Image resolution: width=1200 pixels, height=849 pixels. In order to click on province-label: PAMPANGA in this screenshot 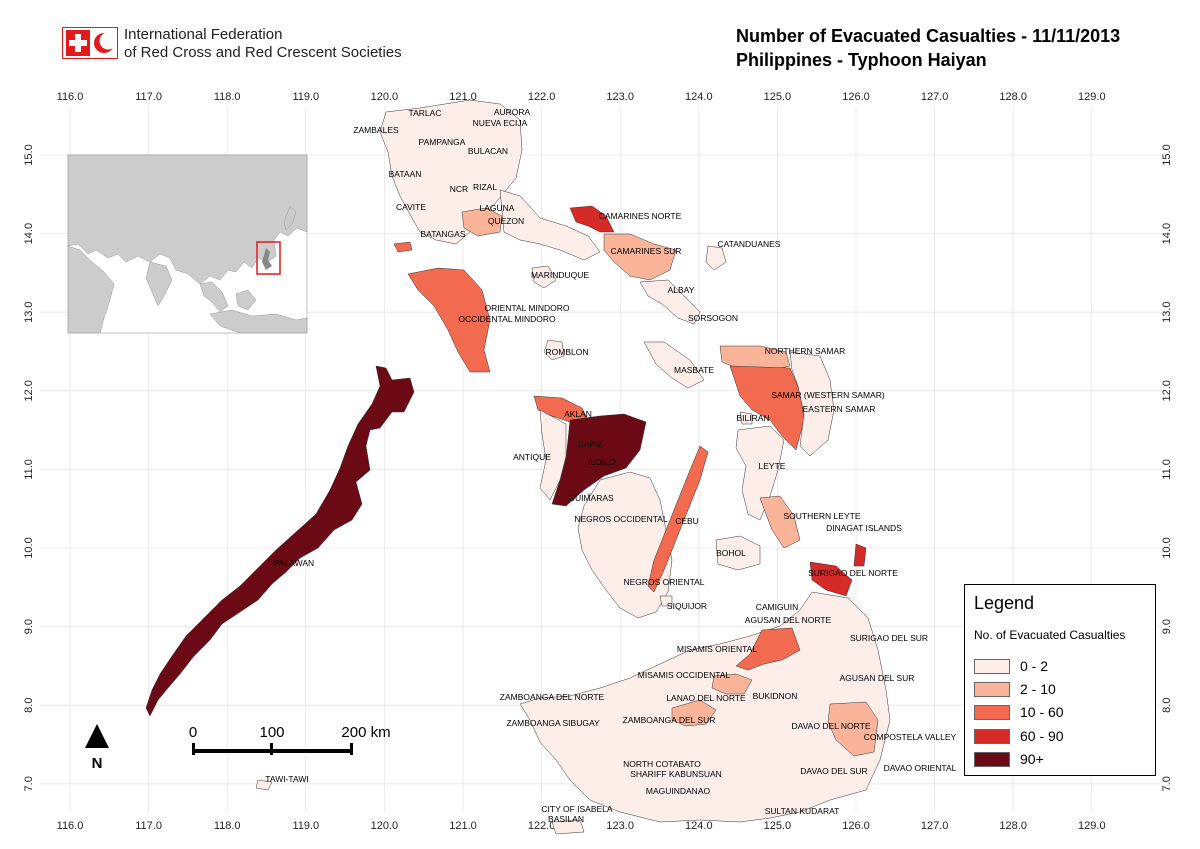, I will do `click(442, 142)`.